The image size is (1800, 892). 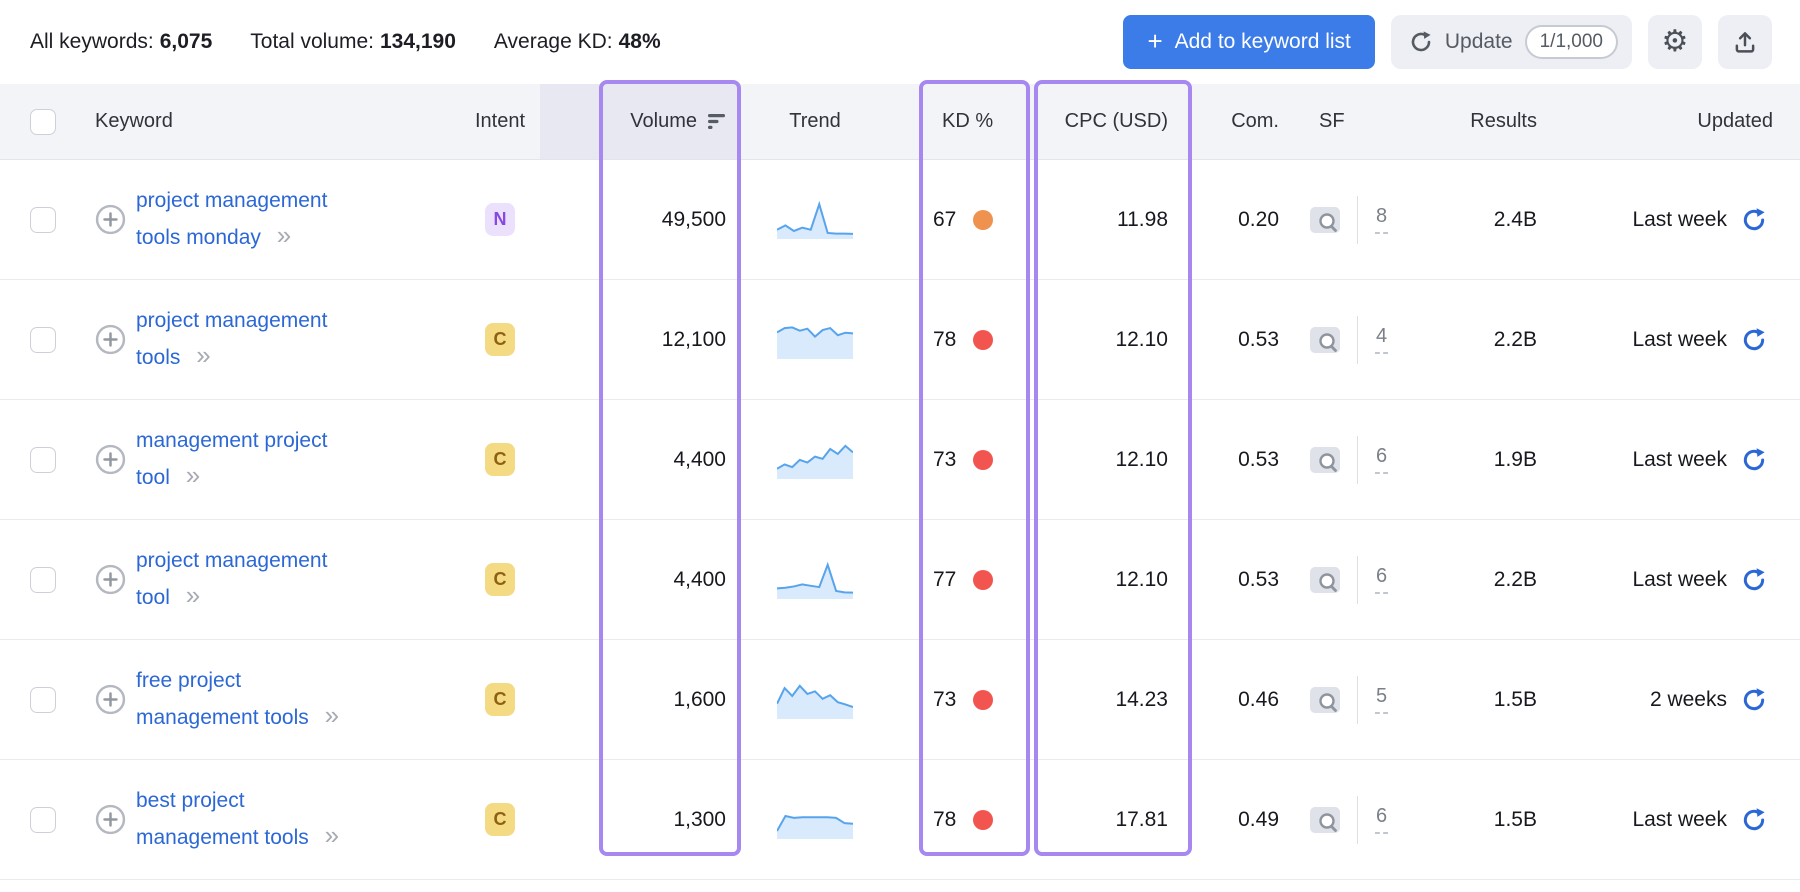 What do you see at coordinates (1511, 42) in the screenshot?
I see `update-button: Update 1/1,000` at bounding box center [1511, 42].